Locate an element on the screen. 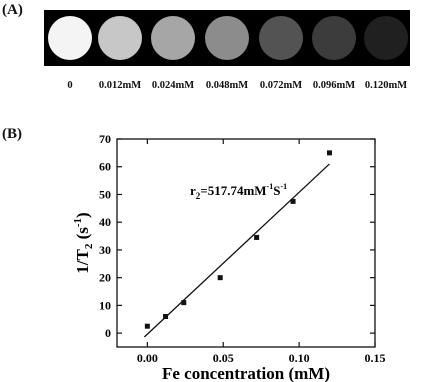 This screenshot has height=382, width=426. concentration-label: 0.024mM is located at coordinates (173, 85).